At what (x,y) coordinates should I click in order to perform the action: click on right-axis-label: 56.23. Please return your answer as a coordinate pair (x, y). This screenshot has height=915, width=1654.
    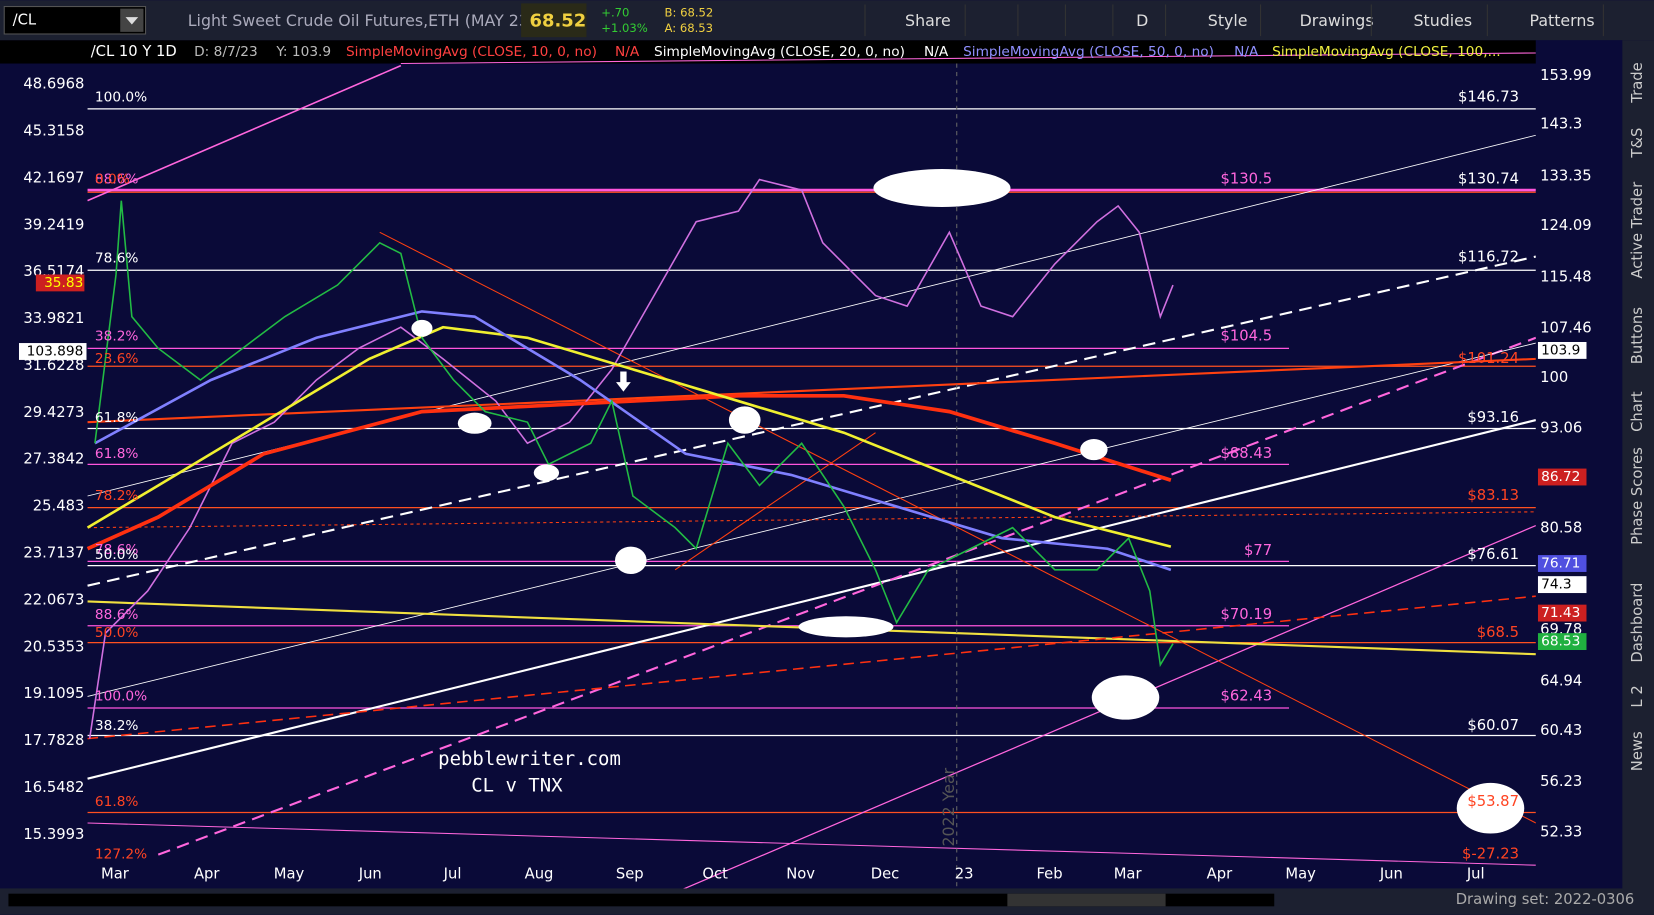
    Looking at the image, I should click on (1561, 781).